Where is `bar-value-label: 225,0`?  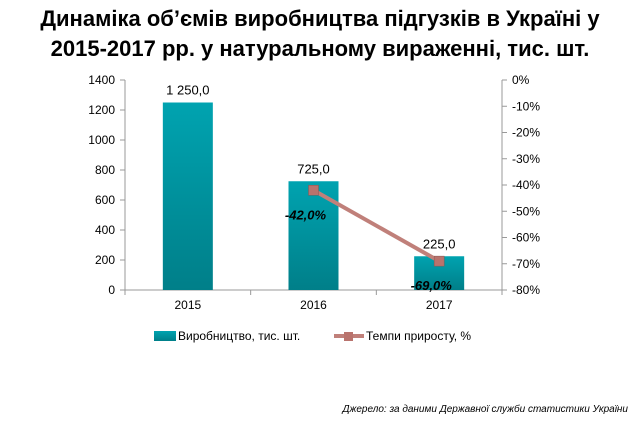
bar-value-label: 225,0 is located at coordinates (439, 243).